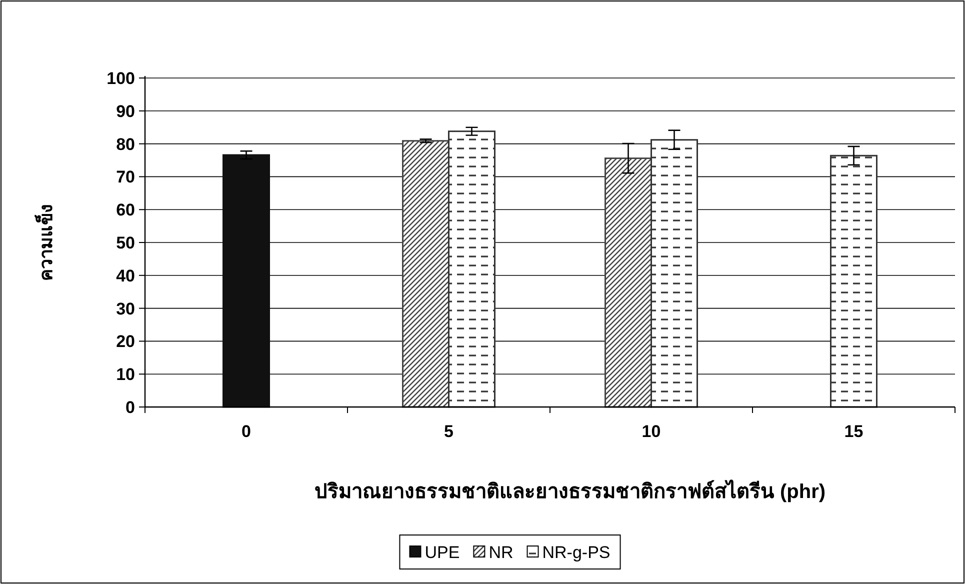  What do you see at coordinates (120, 78) in the screenshot?
I see `y-tick-label: 100` at bounding box center [120, 78].